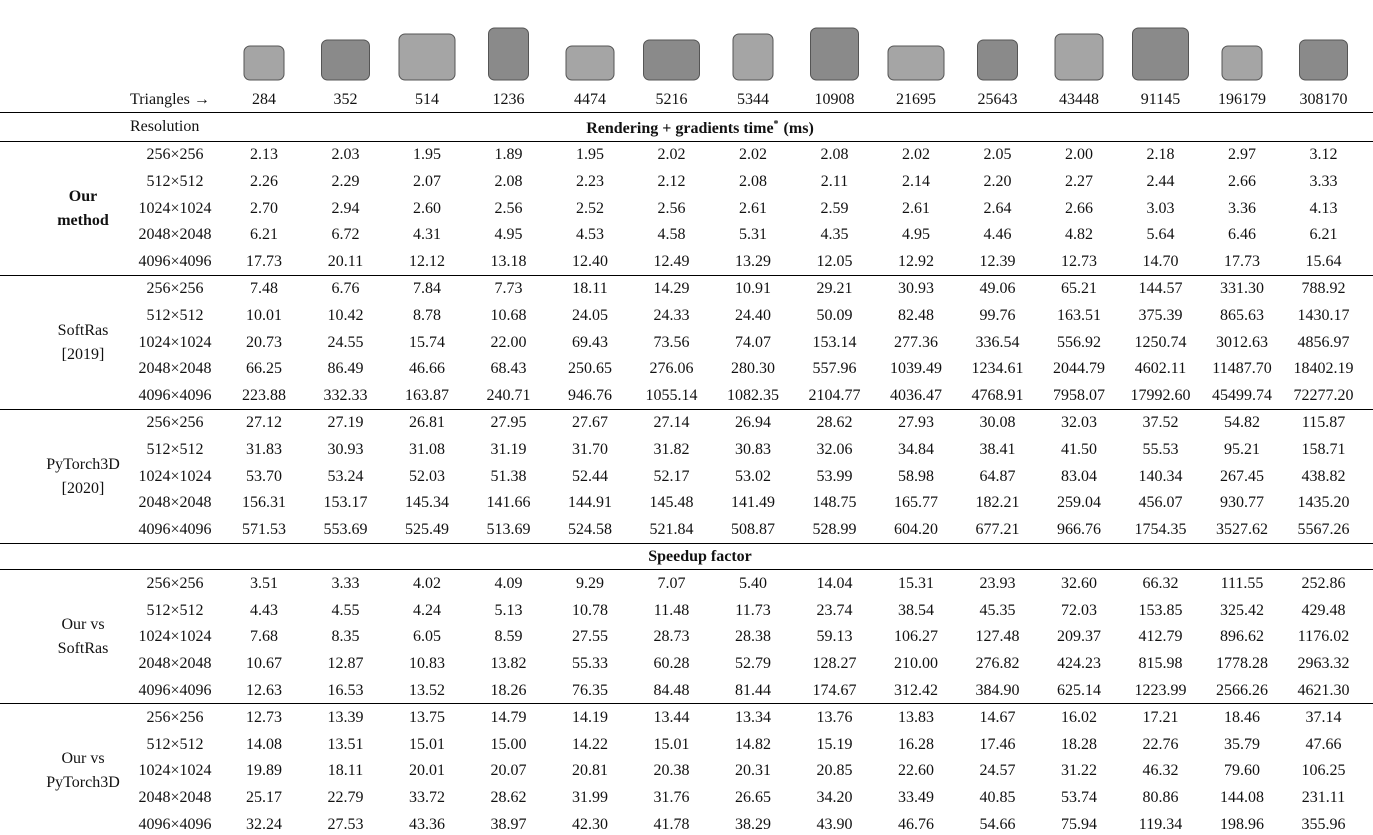  What do you see at coordinates (1323, 637) in the screenshot?
I see `cell: 1176.02` at bounding box center [1323, 637].